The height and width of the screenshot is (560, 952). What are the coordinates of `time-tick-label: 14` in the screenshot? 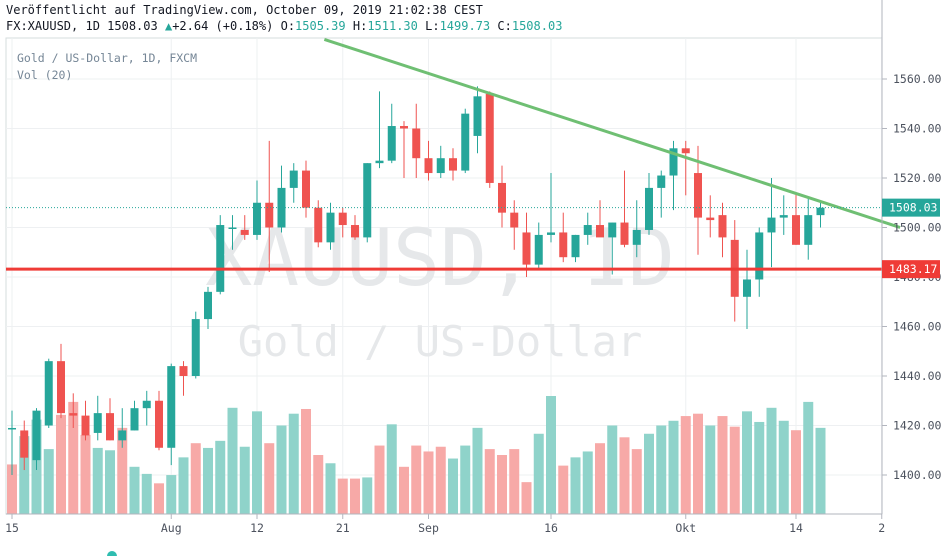 It's located at (796, 528).